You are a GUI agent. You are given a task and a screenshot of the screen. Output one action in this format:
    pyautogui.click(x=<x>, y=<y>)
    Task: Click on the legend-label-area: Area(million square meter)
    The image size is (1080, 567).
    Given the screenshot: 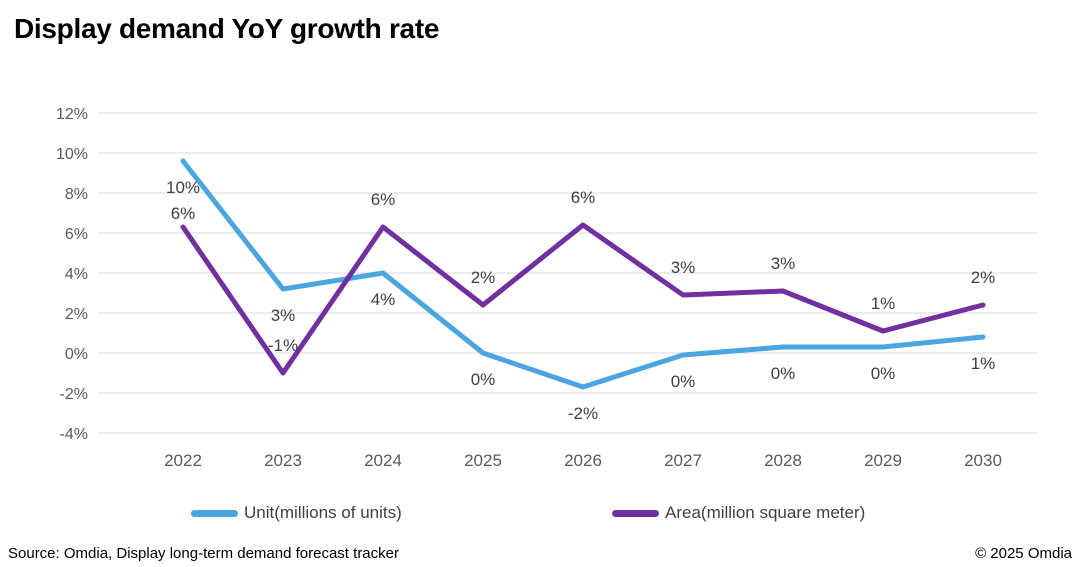 What is the action you would take?
    pyautogui.click(x=765, y=512)
    